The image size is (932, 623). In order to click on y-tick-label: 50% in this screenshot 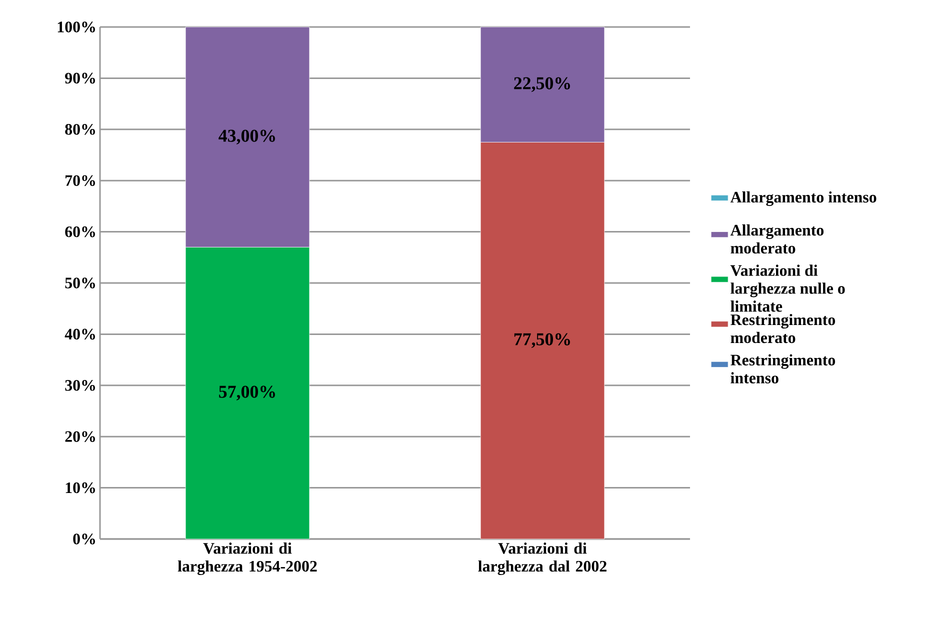, I will do `click(80, 283)`.